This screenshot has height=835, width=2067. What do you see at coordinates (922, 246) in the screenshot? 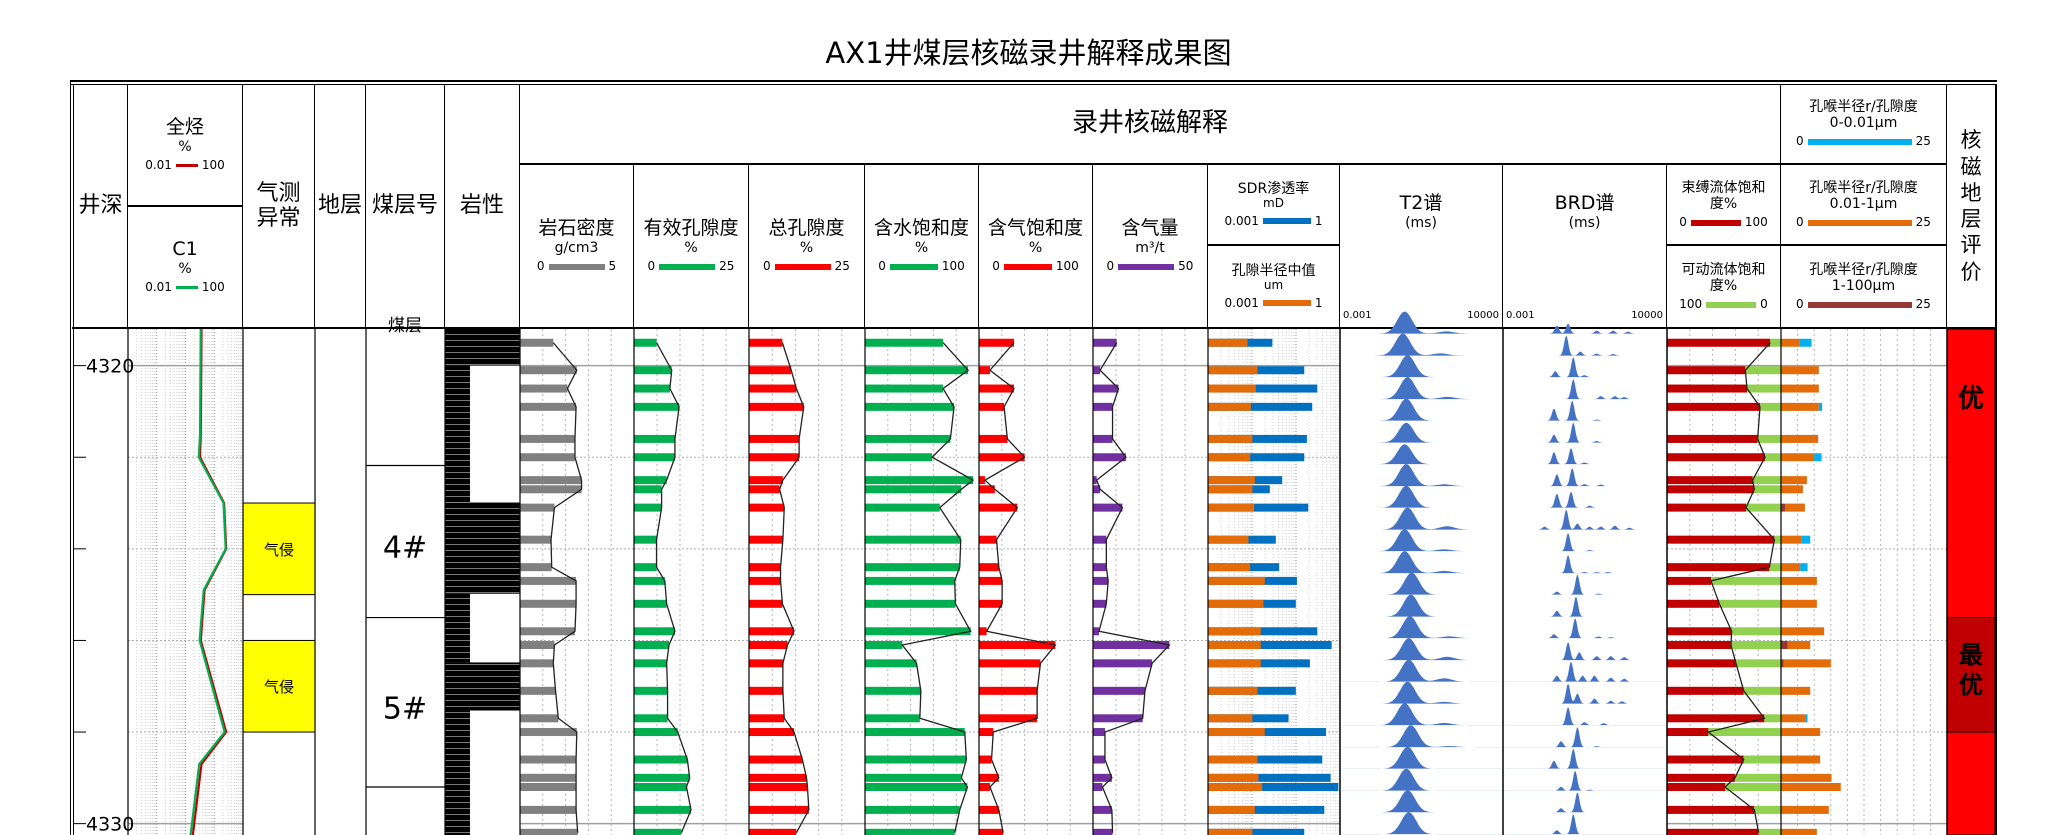
I see `header-water-sat: 含水饱和度 % 0 100` at bounding box center [922, 246].